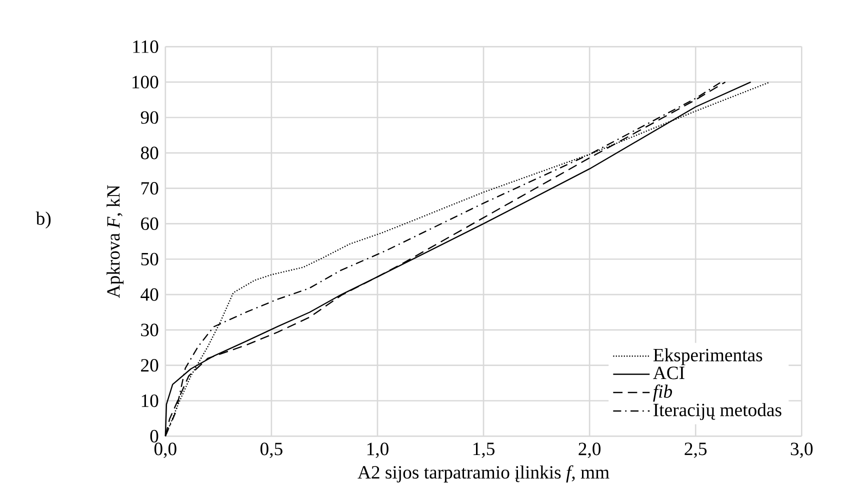 This screenshot has width=859, height=489. What do you see at coordinates (149, 117) in the screenshot?
I see `y-tick-label: 90` at bounding box center [149, 117].